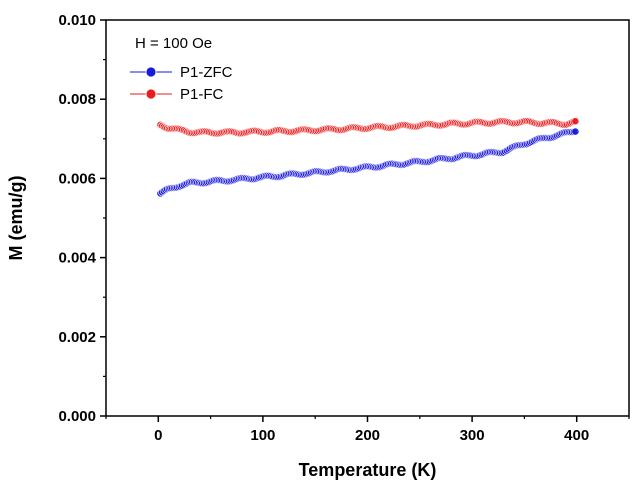 The height and width of the screenshot is (483, 633). Describe the element at coordinates (77, 258) in the screenshot. I see `y-tick-label: 0.004` at that location.